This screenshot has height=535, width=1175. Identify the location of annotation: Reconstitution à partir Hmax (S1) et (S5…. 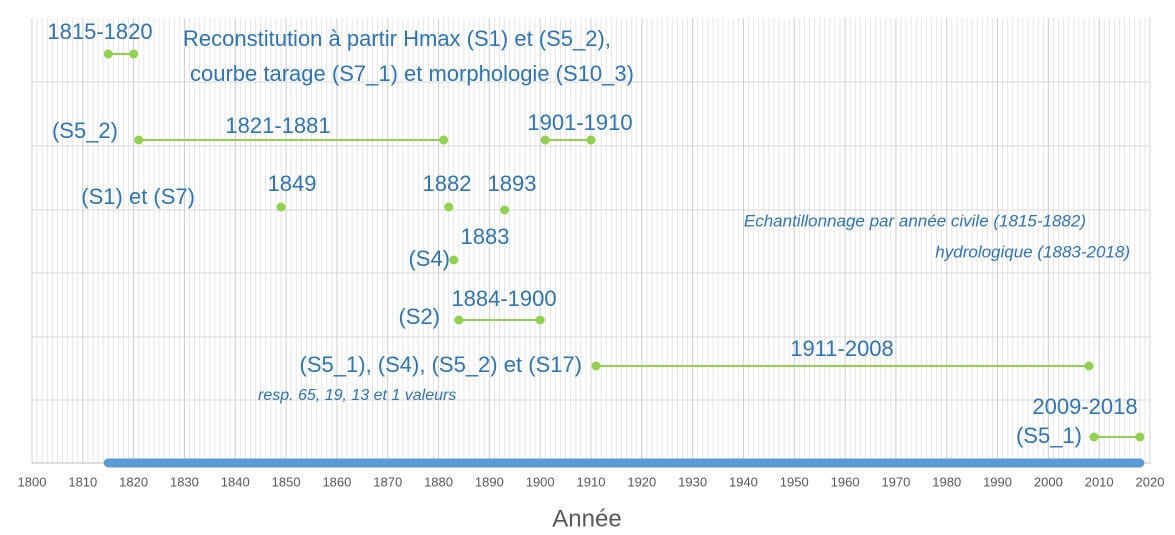
(397, 38).